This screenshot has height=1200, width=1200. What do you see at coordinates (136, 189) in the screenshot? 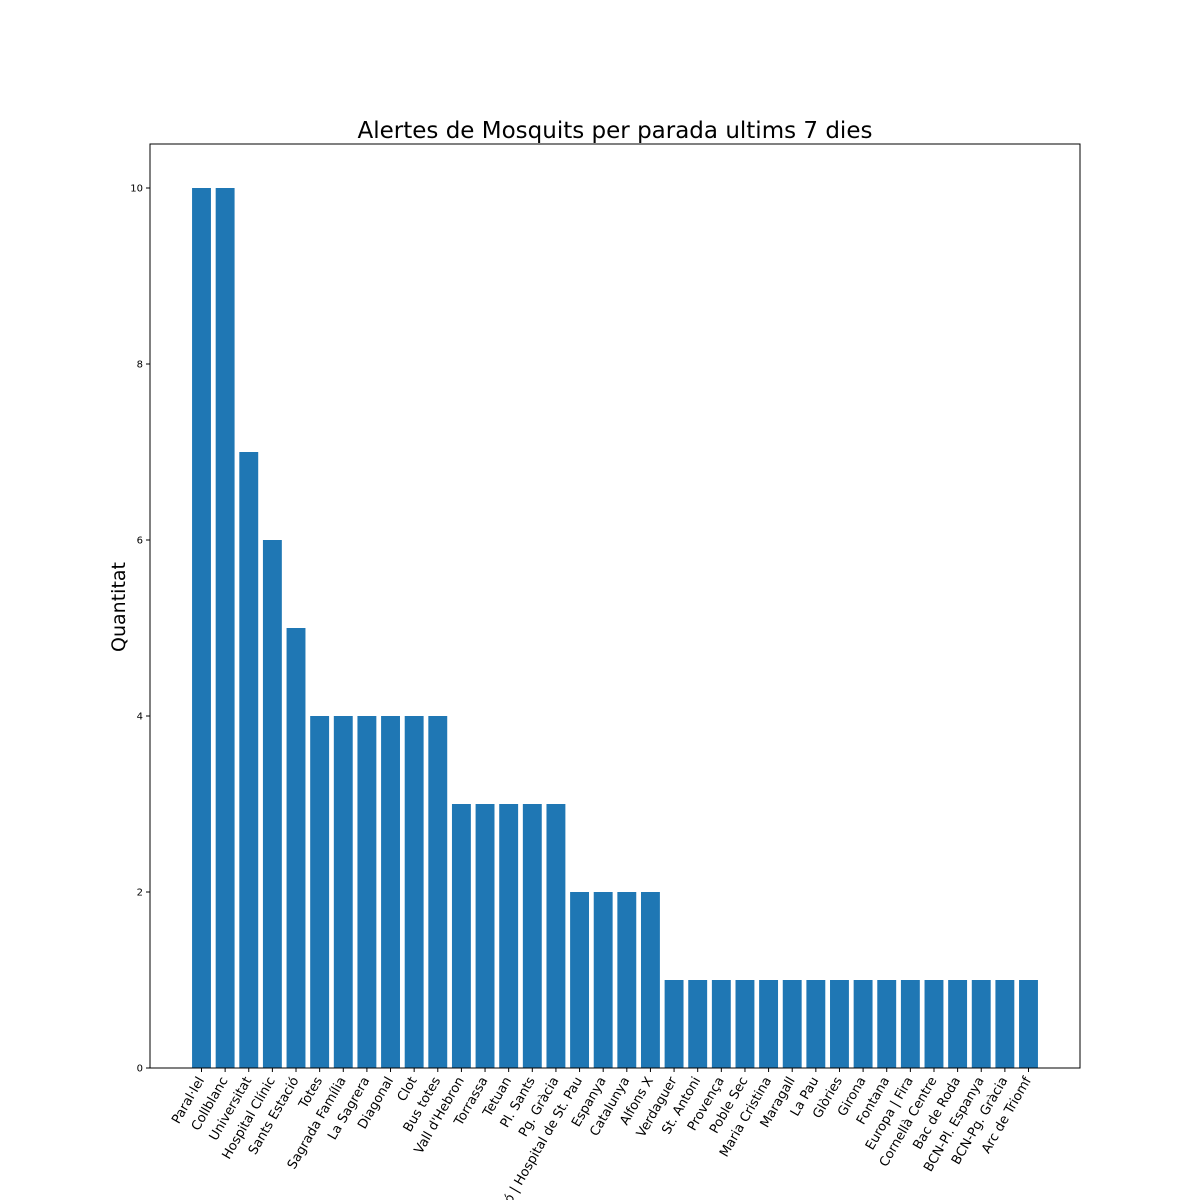
I see `y-tick-label: 10` at bounding box center [136, 189].